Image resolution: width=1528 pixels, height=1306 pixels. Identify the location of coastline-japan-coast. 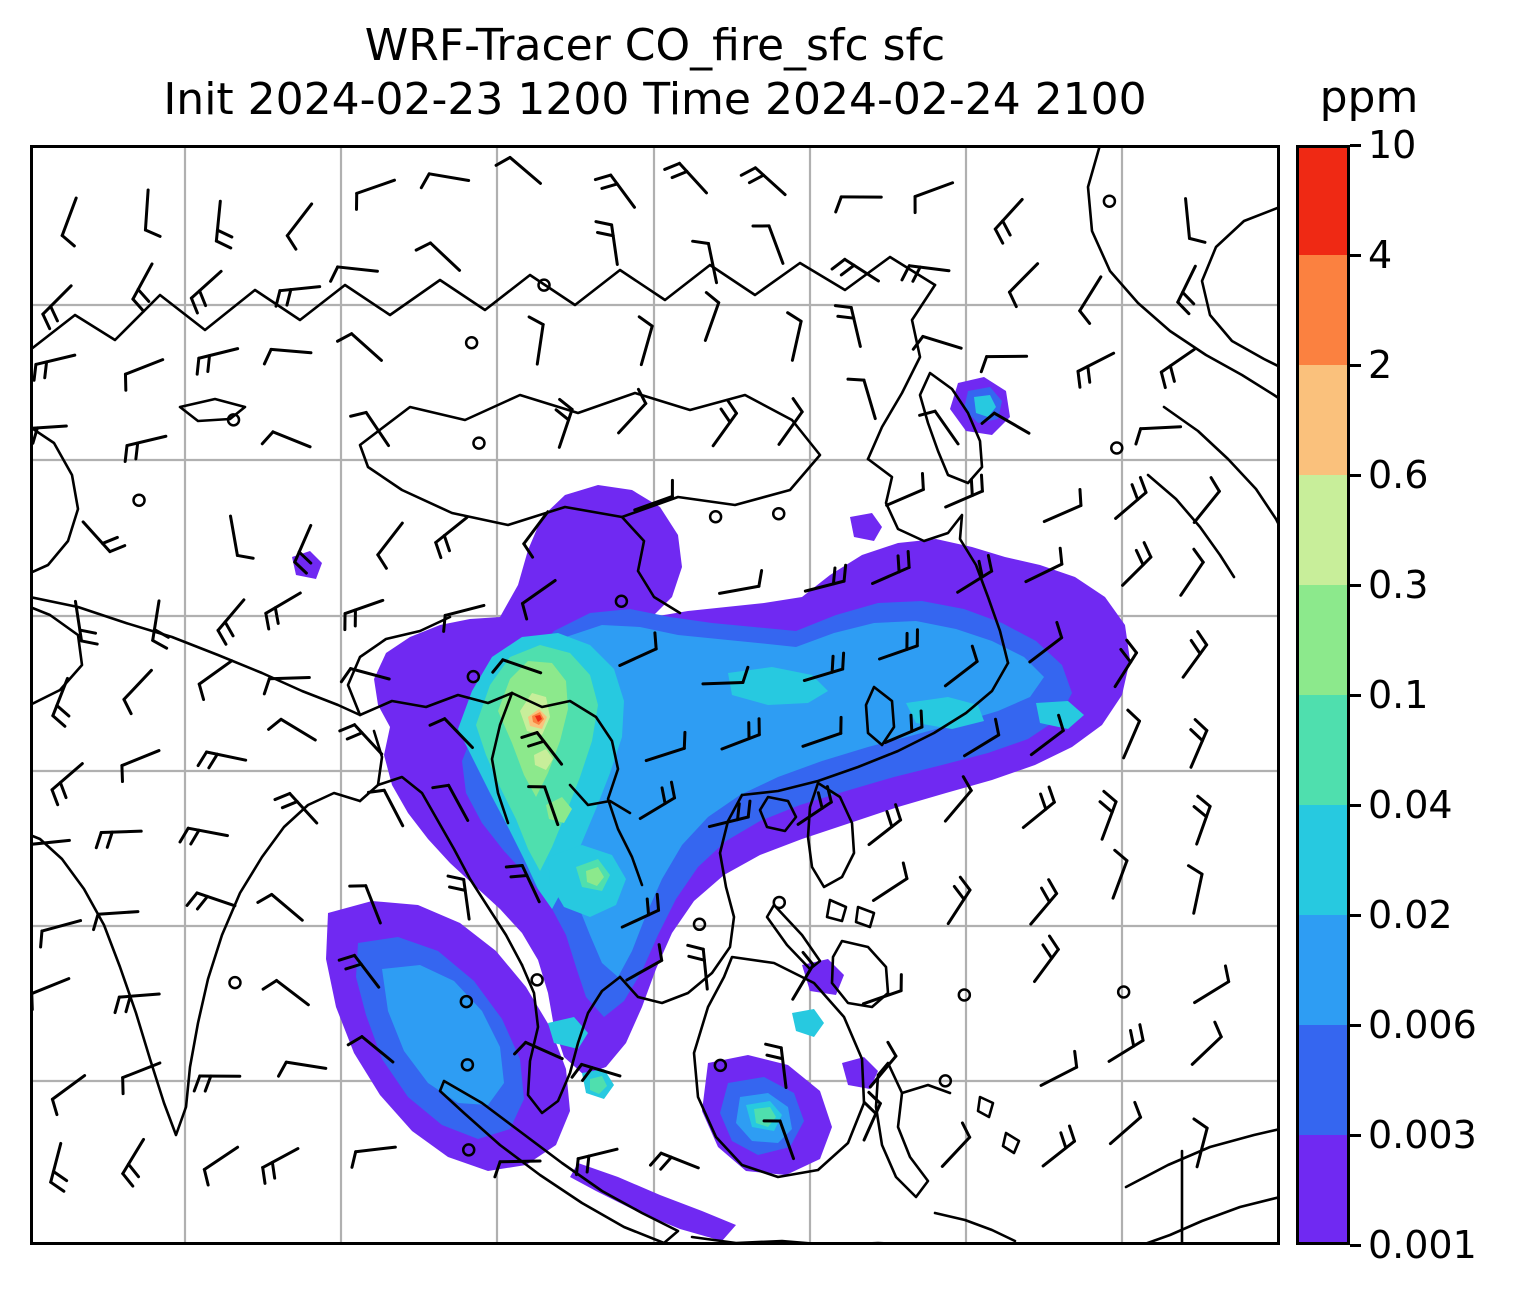
(1221, 467).